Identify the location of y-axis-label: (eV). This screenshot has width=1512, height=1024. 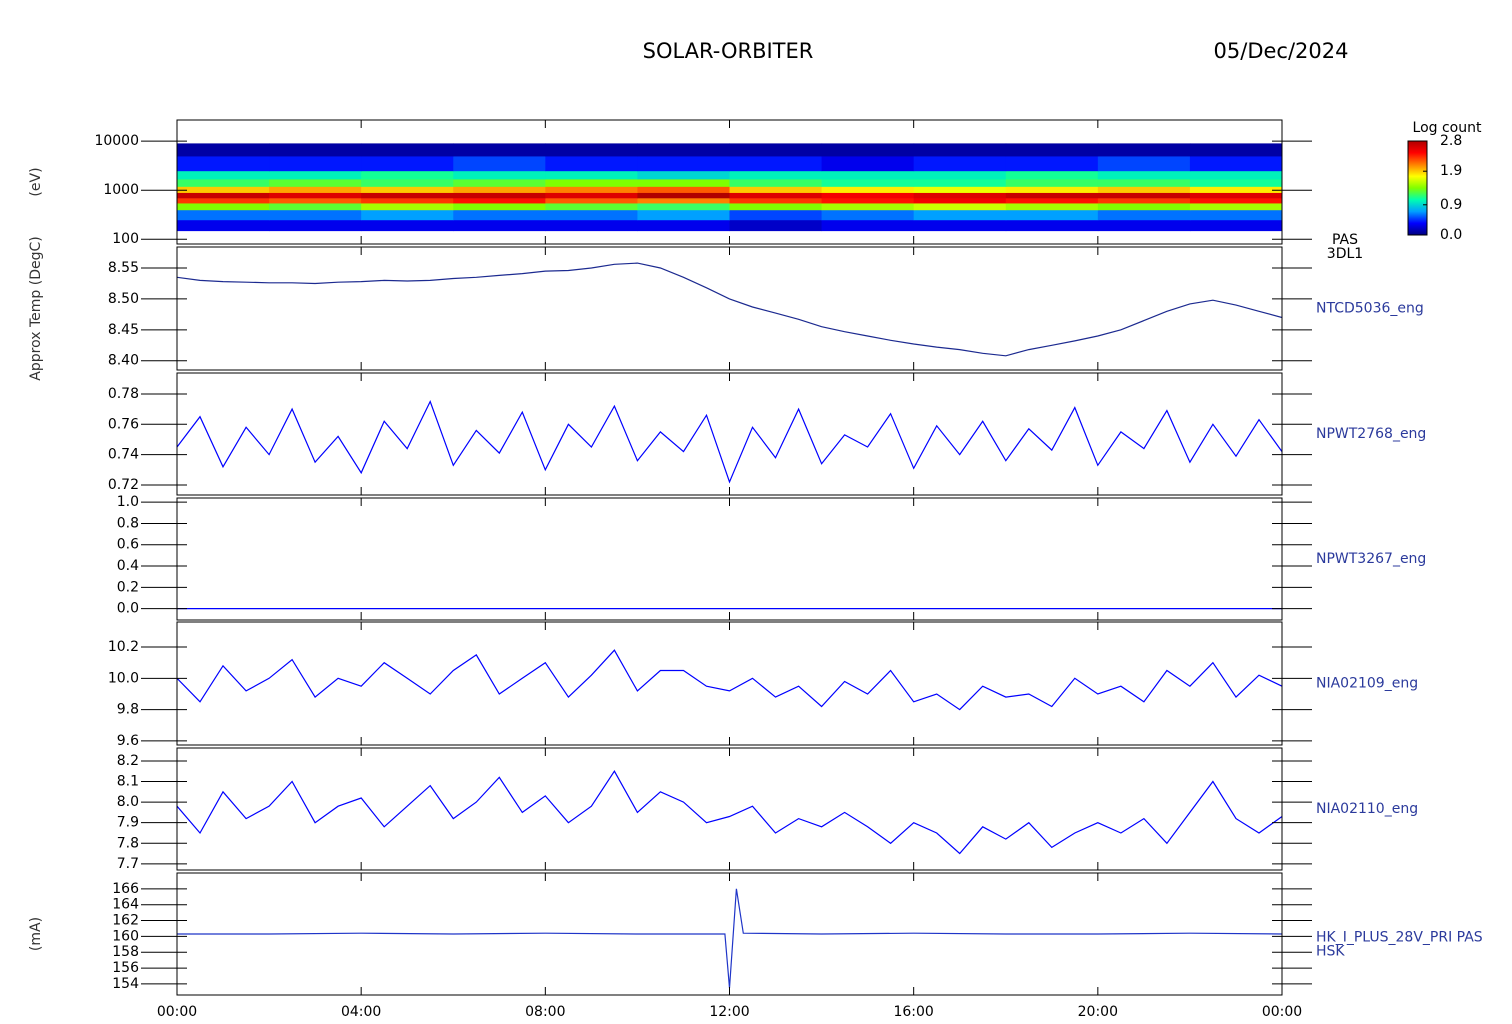
(36, 181).